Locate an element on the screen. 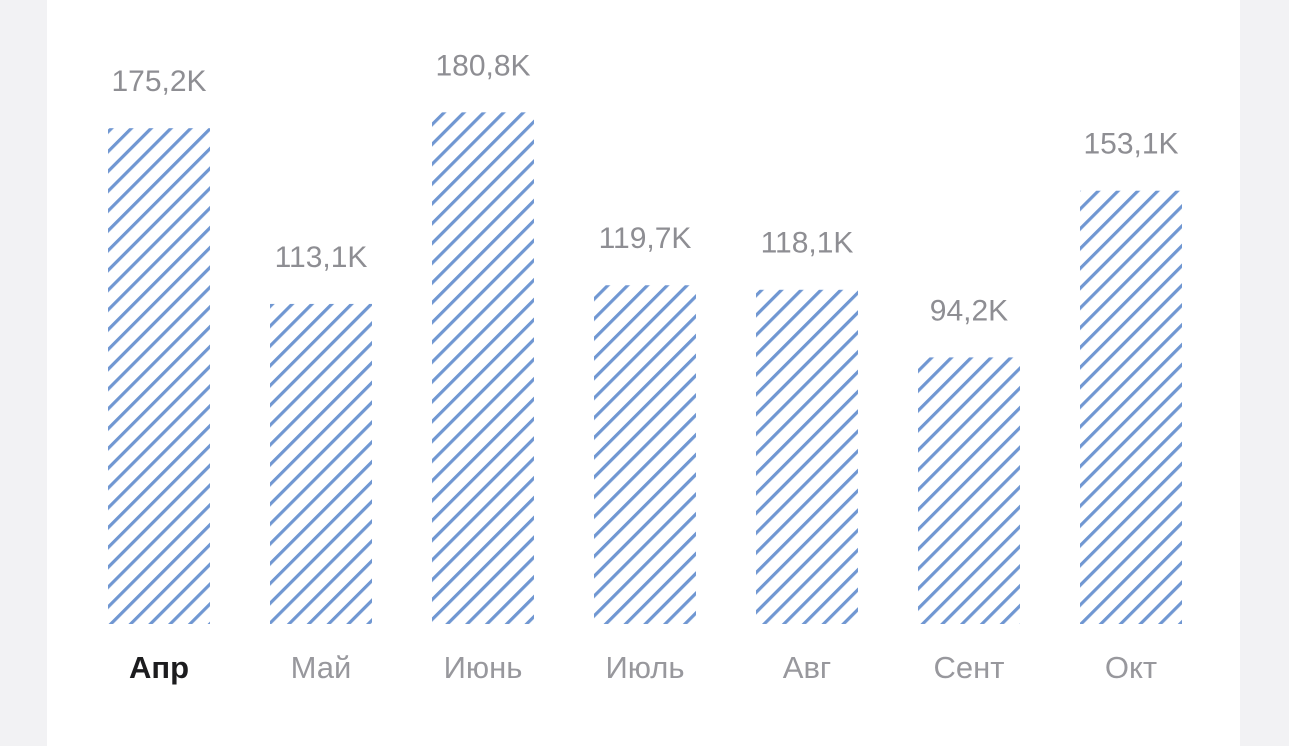  x-tick-label: Июнь is located at coordinates (483, 667).